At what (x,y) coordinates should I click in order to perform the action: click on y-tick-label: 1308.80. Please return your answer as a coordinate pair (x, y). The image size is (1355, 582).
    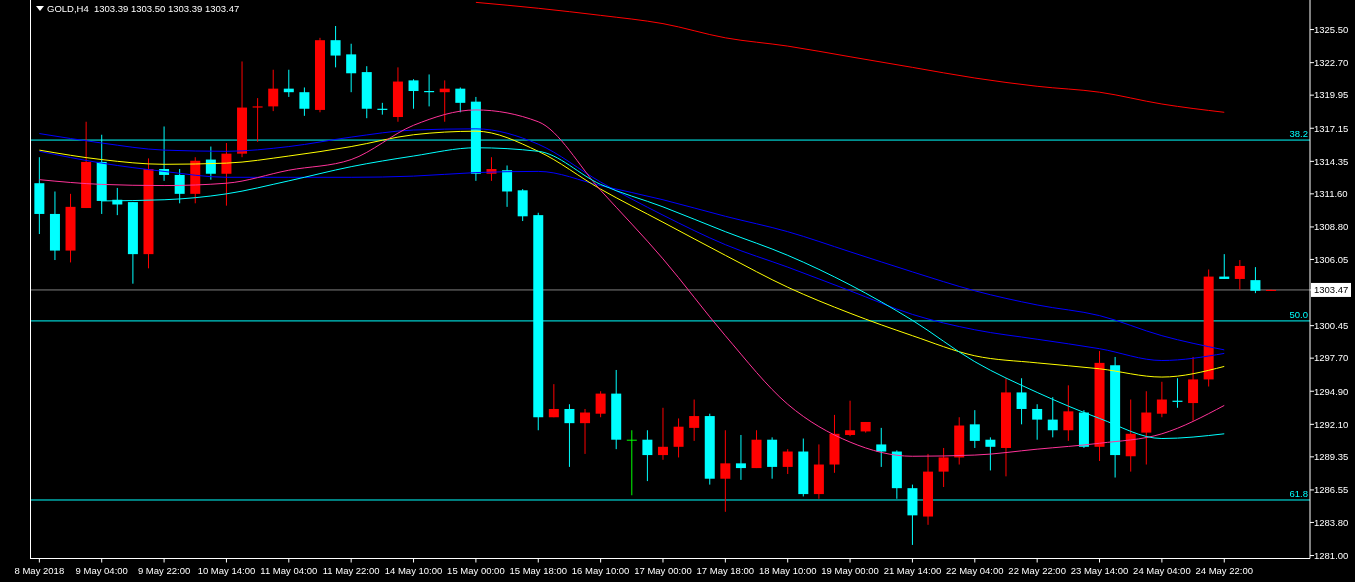
    Looking at the image, I should click on (1331, 227).